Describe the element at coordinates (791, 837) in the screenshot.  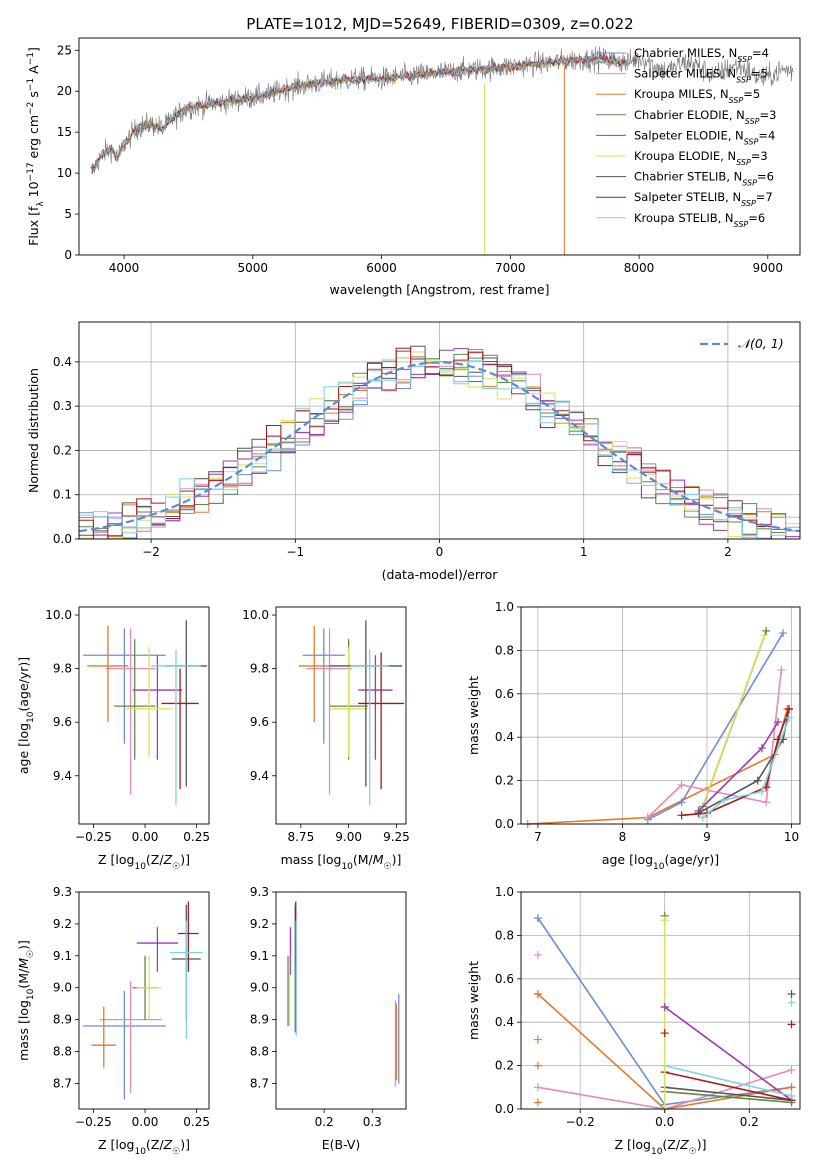
I see `x-tick-label: 10` at that location.